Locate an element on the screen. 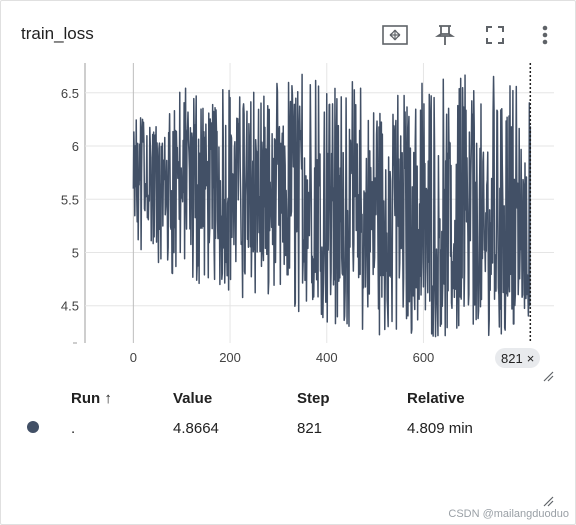 Image resolution: width=576 pixels, height=525 pixels. step-chip: 821 × is located at coordinates (518, 358).